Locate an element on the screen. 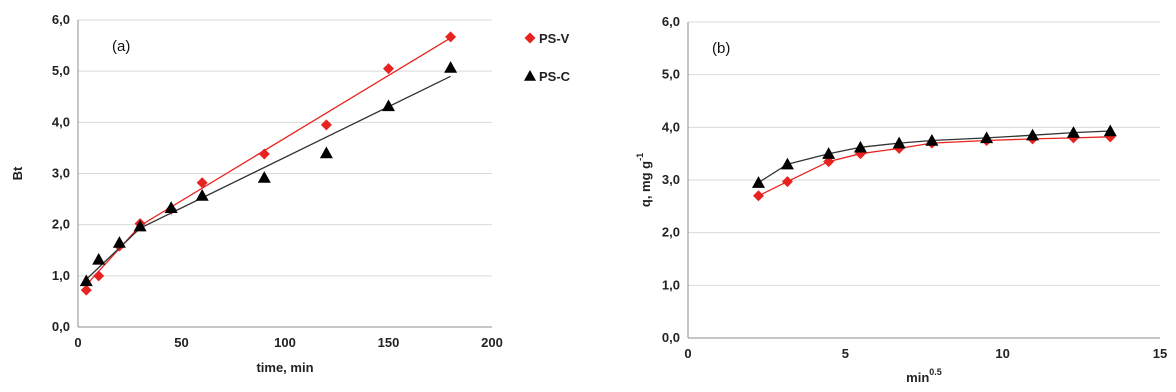  y-tick-label-a-0: 0,0 is located at coordinates (61, 326).